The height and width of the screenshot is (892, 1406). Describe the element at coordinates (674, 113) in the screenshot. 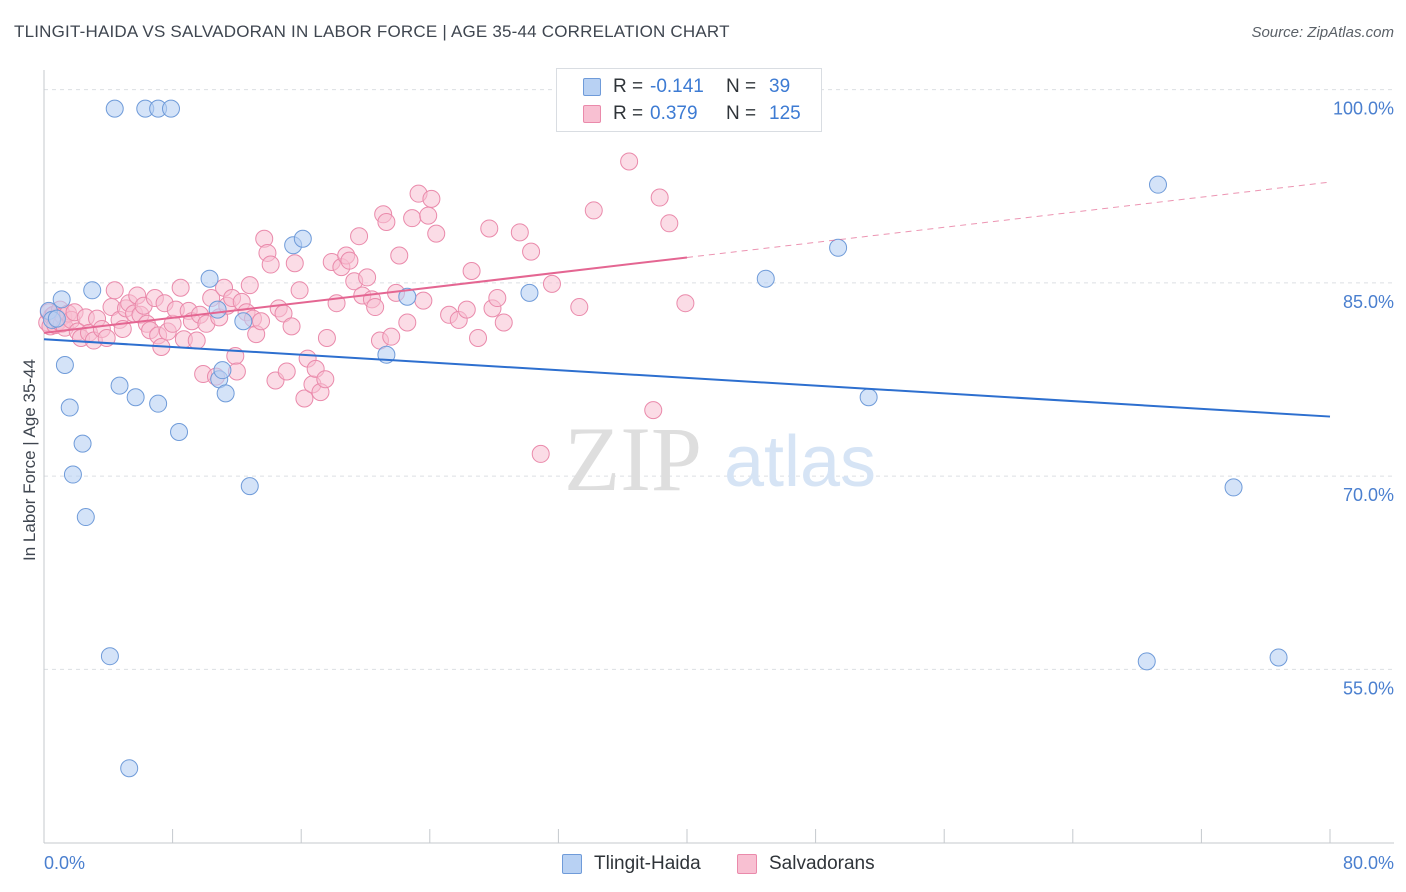

I see `r-value: 0.379` at that location.